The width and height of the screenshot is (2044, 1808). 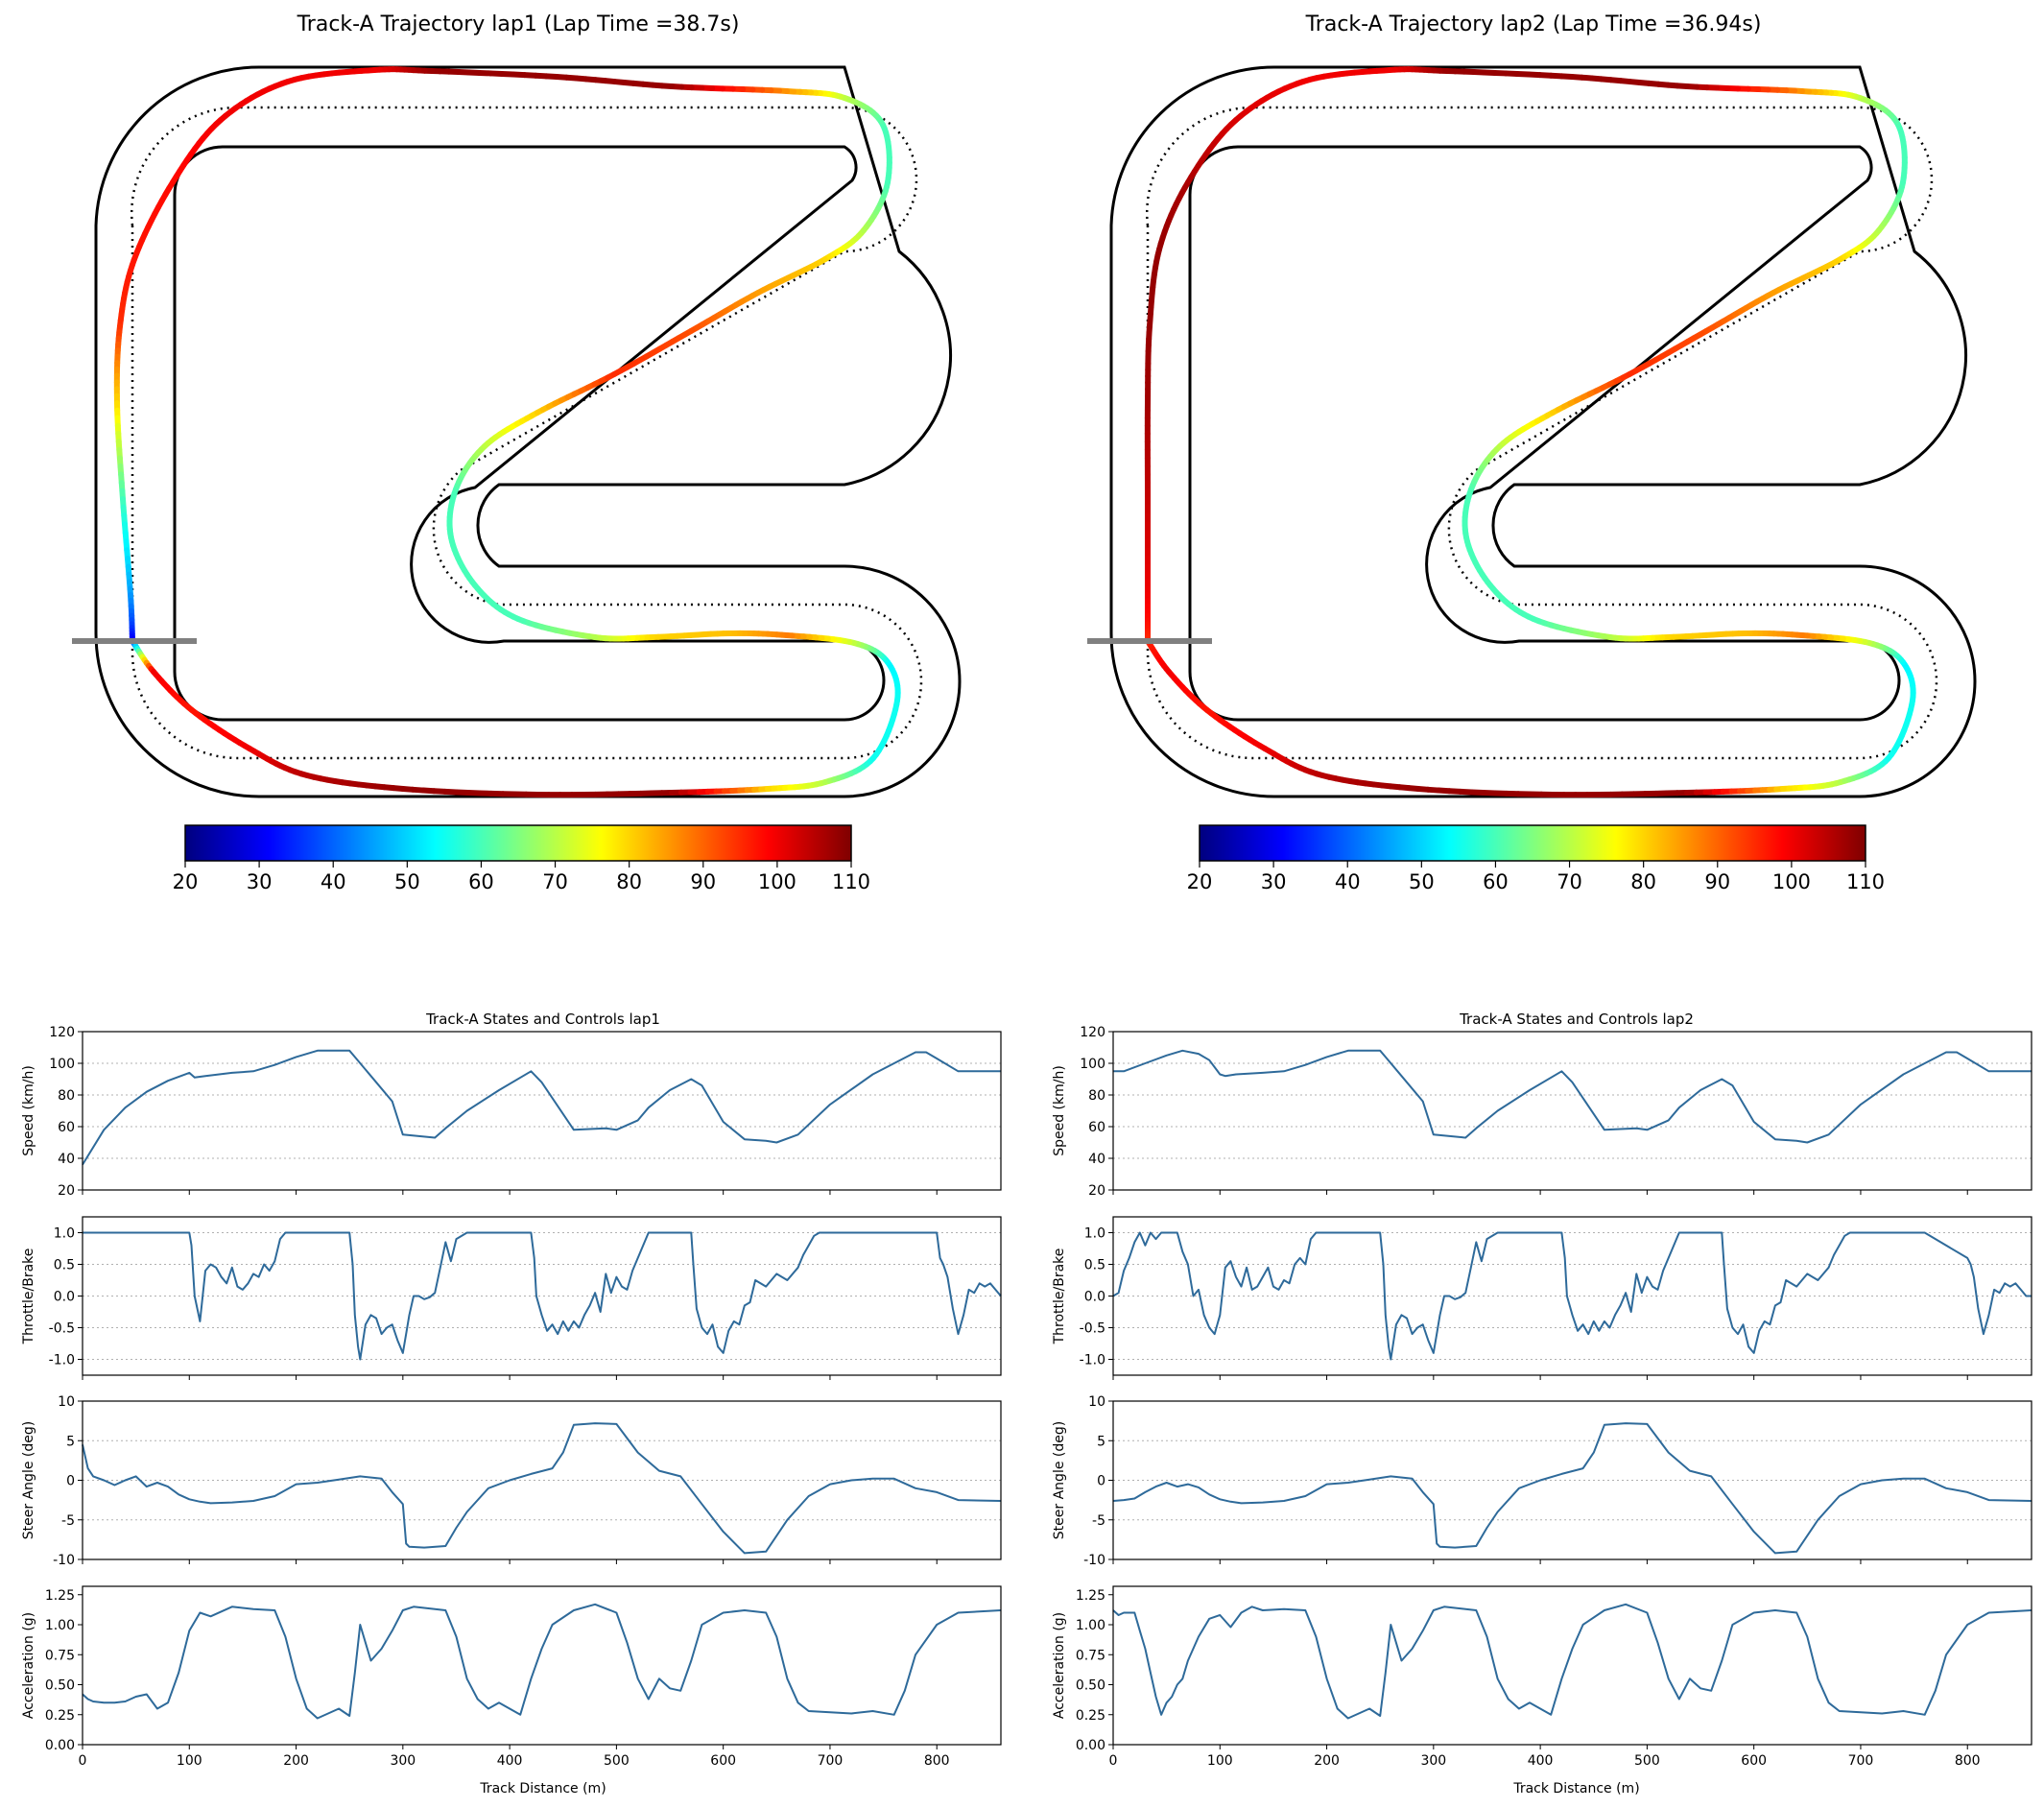 What do you see at coordinates (1096, 1127) in the screenshot?
I see `ytick-label: 60` at bounding box center [1096, 1127].